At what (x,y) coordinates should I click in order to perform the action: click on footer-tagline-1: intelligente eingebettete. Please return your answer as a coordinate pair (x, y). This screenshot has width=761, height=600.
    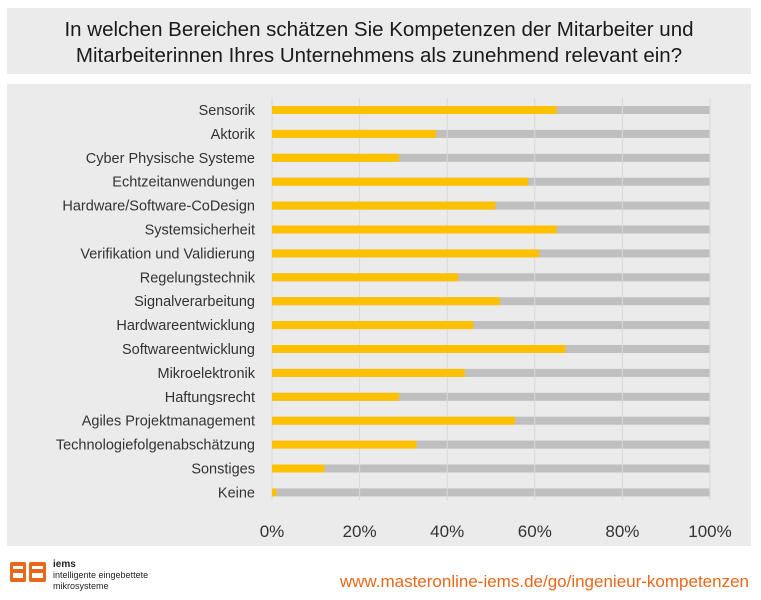
    Looking at the image, I should click on (101, 575).